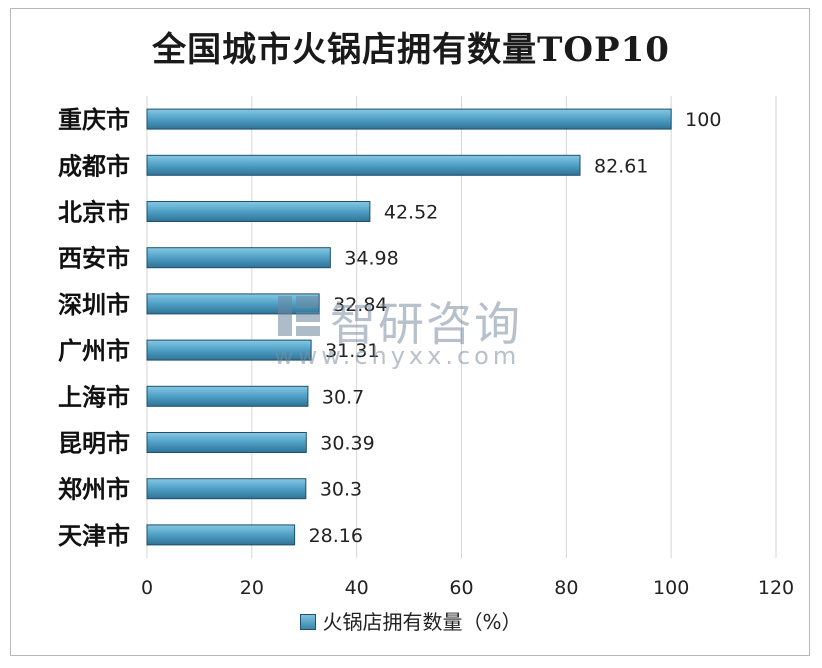  Describe the element at coordinates (94, 213) in the screenshot. I see `category-label: 北京市` at that location.